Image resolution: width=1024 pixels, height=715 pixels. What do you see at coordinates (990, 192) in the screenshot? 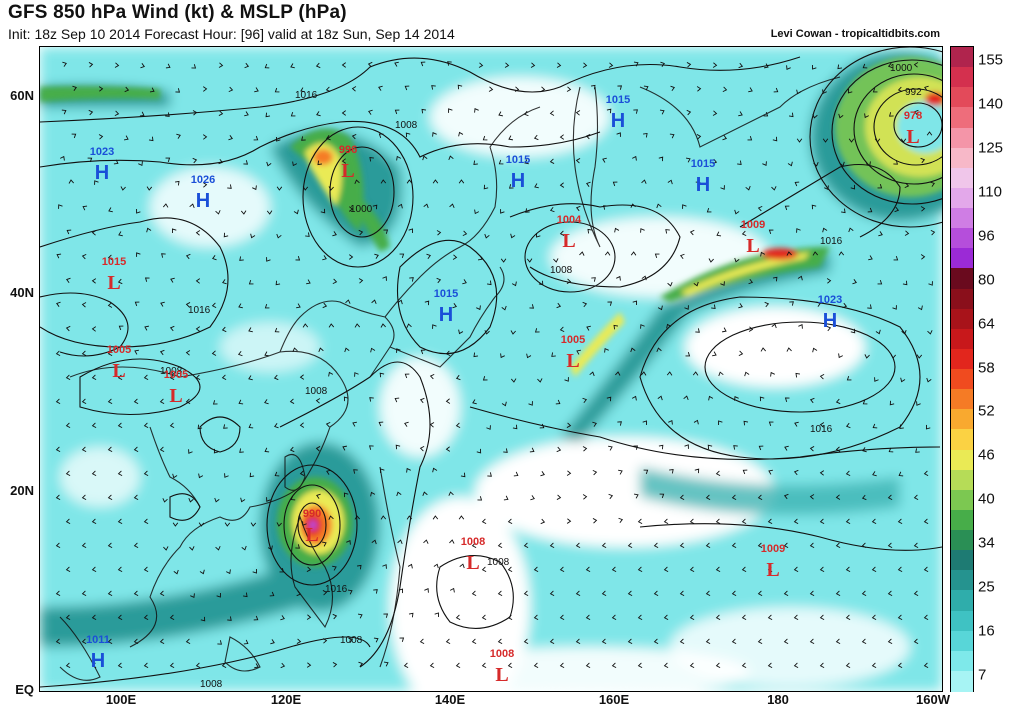
I see `colorbar-label: 110` at bounding box center [990, 192].